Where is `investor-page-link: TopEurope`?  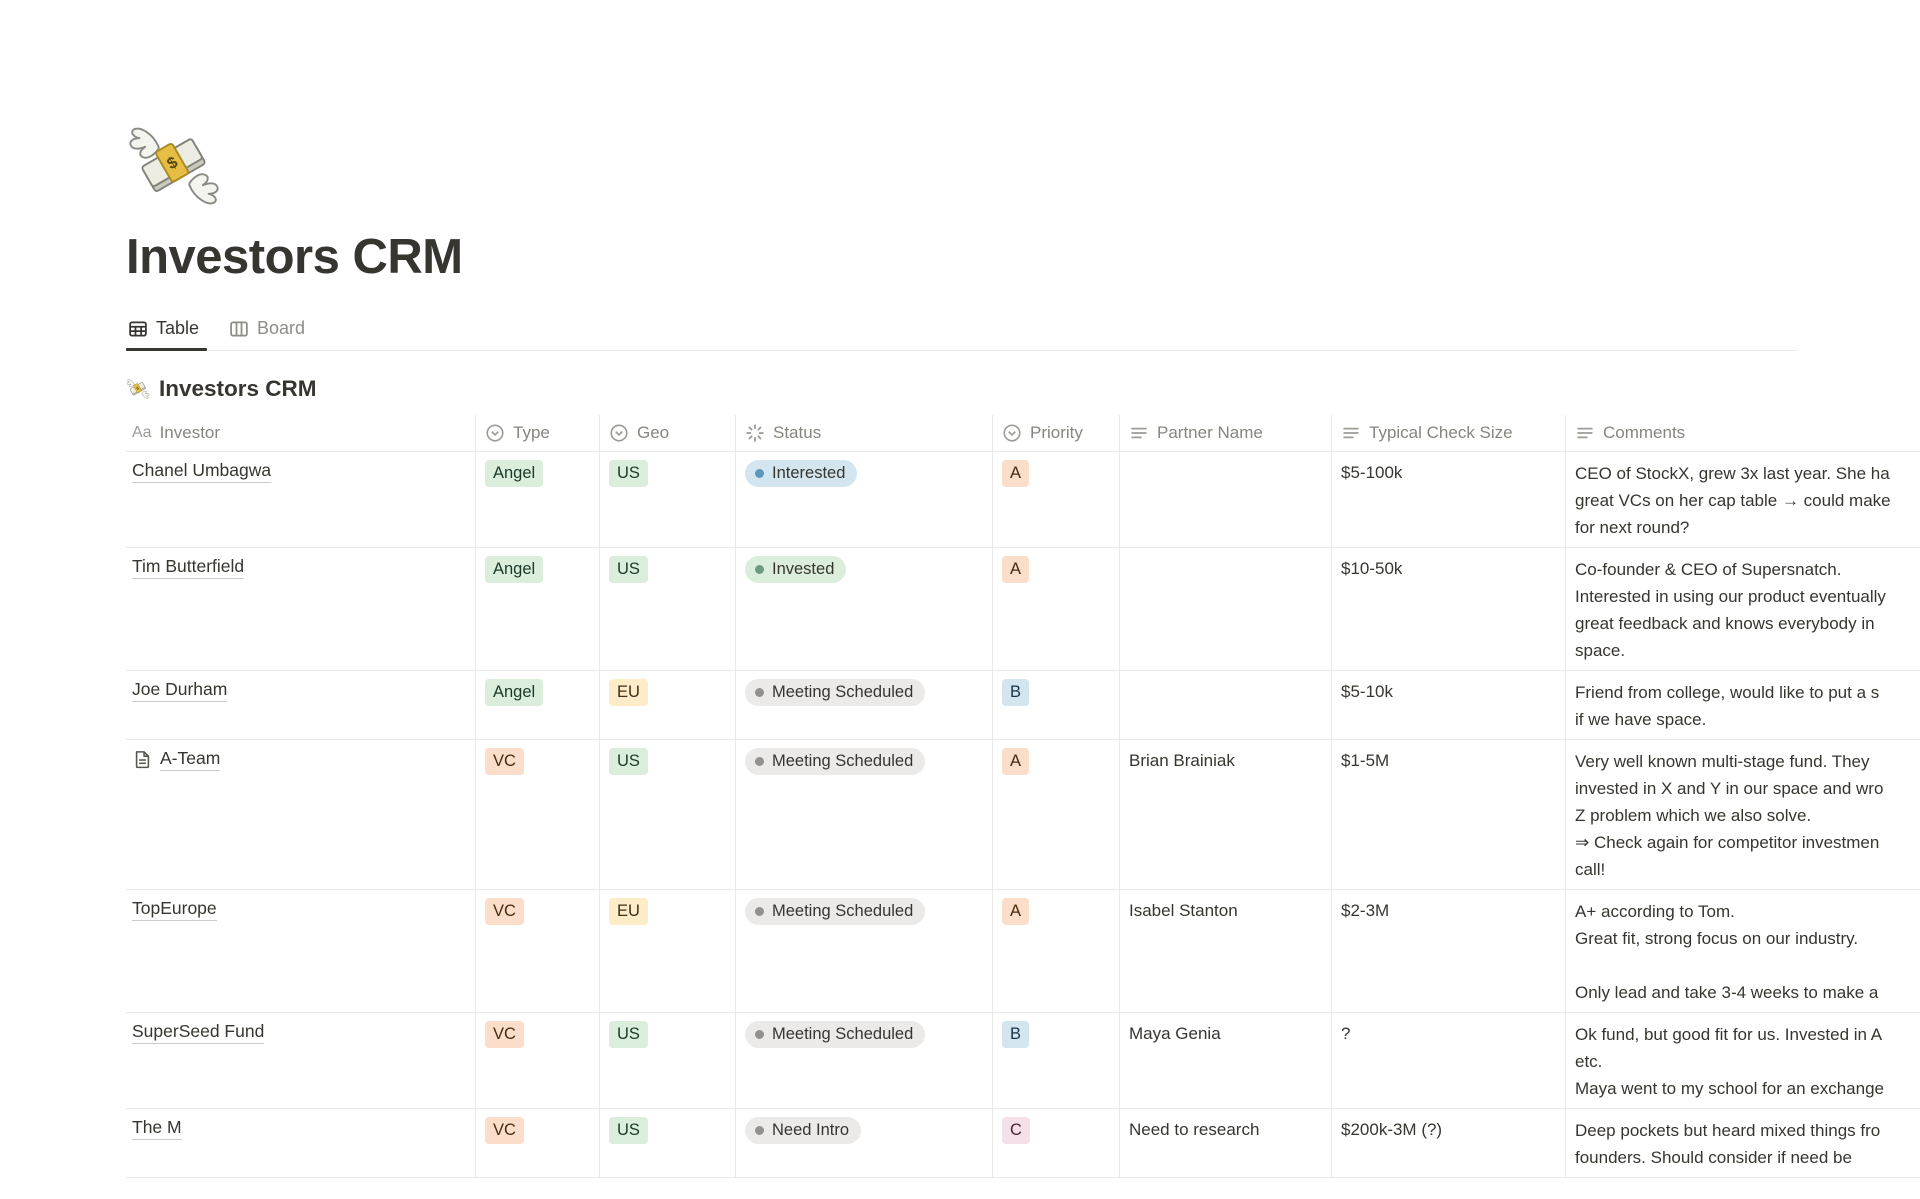
investor-page-link: TopEurope is located at coordinates (174, 909).